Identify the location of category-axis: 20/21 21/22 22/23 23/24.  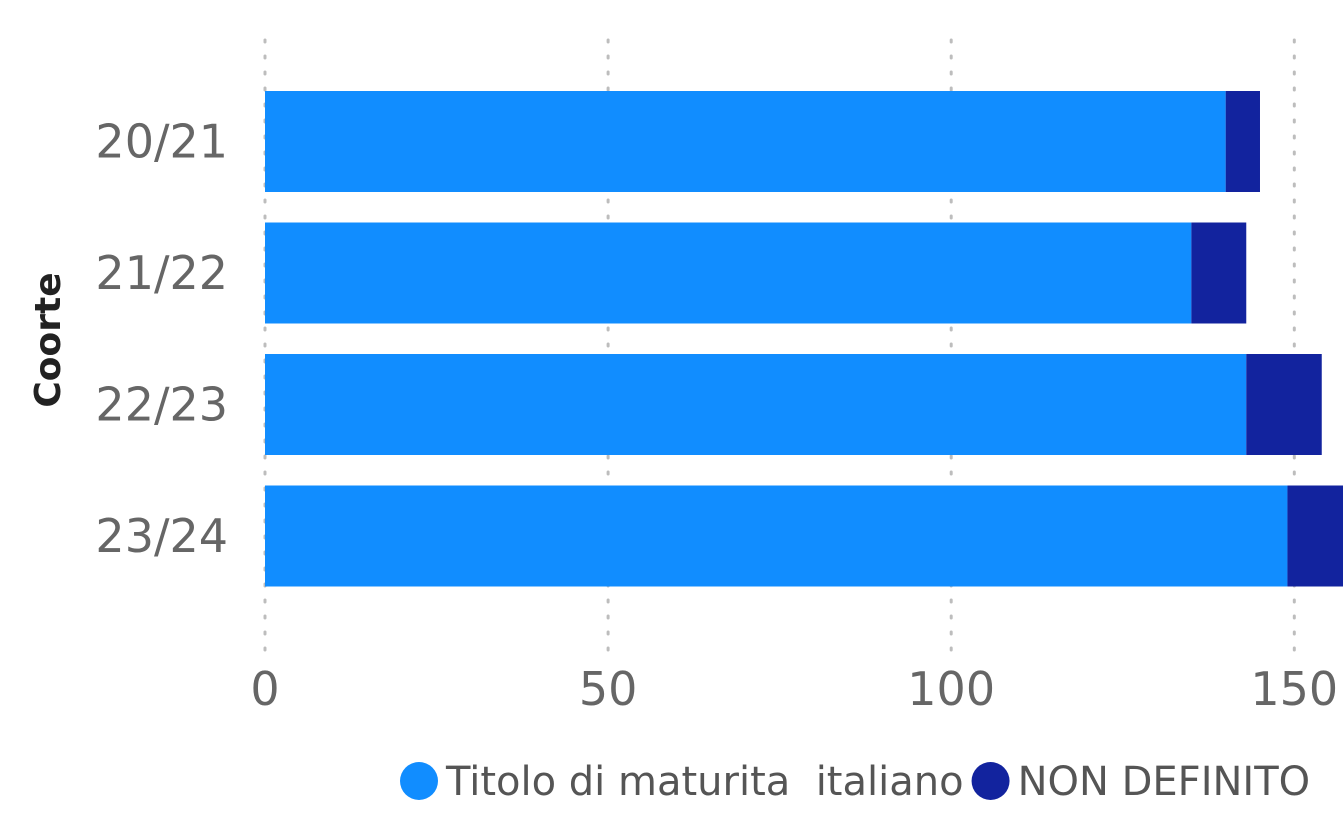
(161, 339).